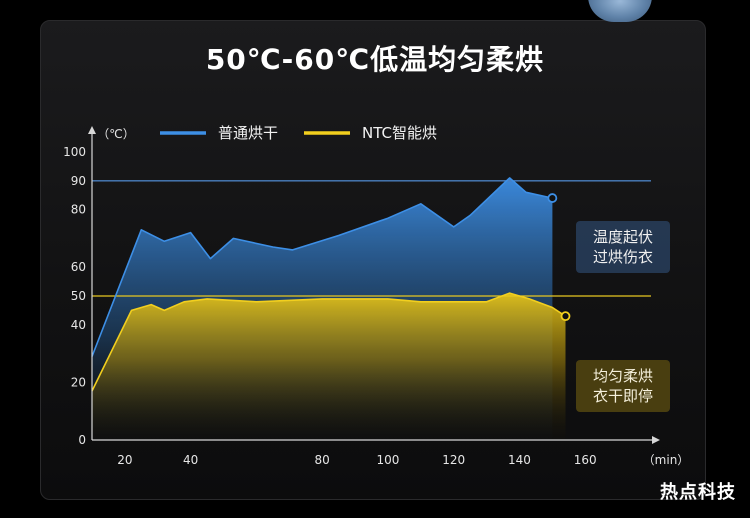 This screenshot has width=750, height=518. Describe the element at coordinates (453, 460) in the screenshot. I see `x-tick-label: 120` at that location.